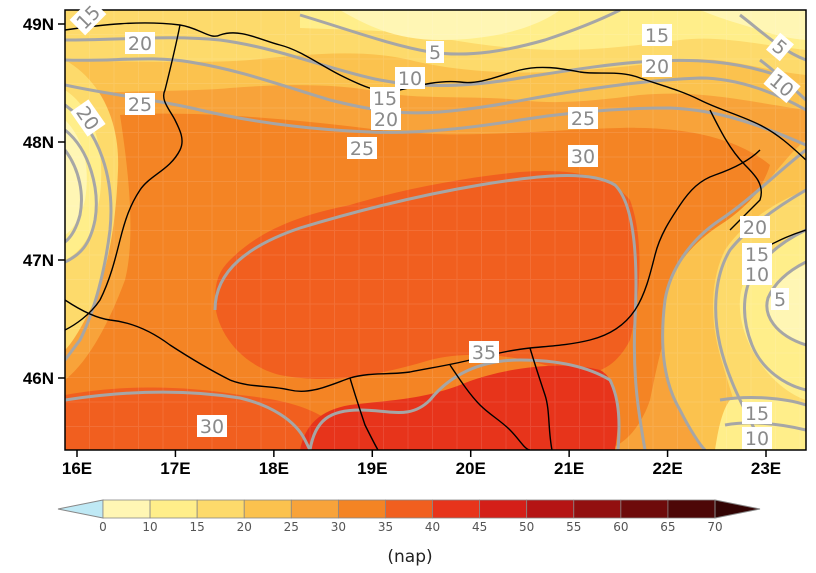  Describe the element at coordinates (385, 527) in the screenshot. I see `colorbar-tick-label: 35` at that location.